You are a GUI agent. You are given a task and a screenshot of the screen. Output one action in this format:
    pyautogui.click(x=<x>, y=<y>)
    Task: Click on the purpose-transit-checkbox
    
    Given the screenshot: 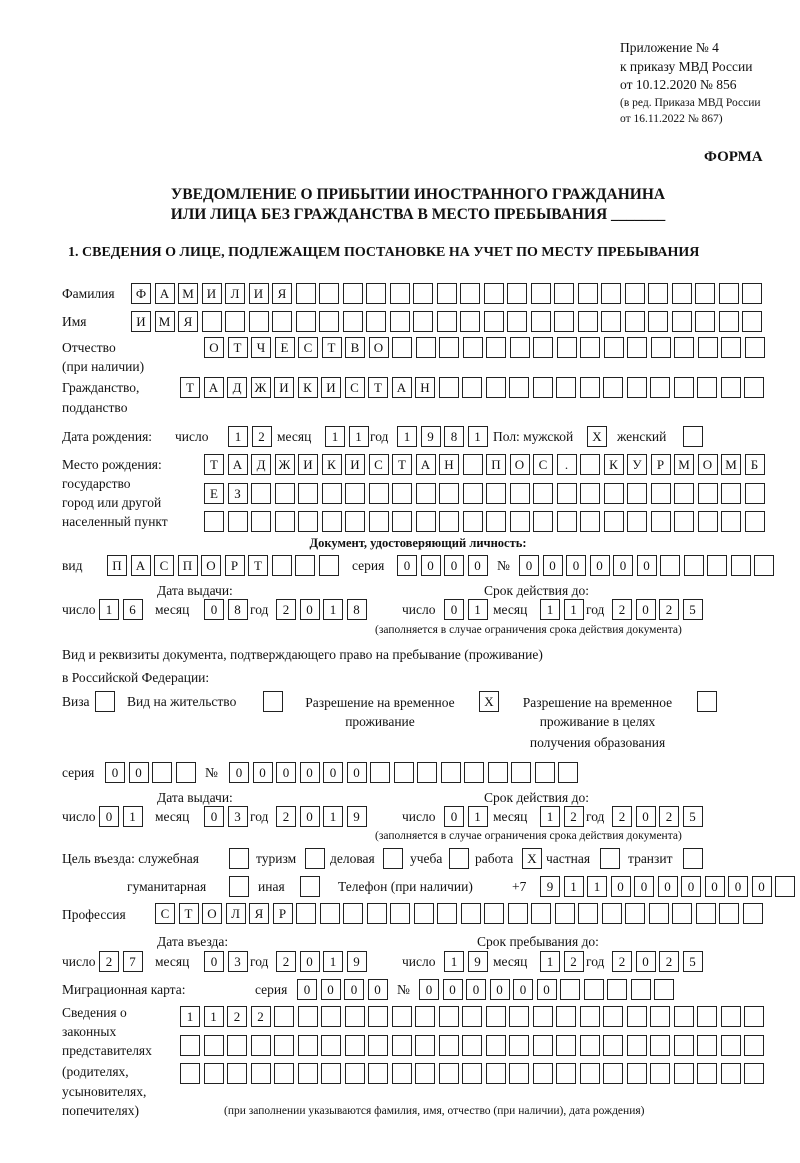 What is the action you would take?
    pyautogui.click(x=693, y=858)
    